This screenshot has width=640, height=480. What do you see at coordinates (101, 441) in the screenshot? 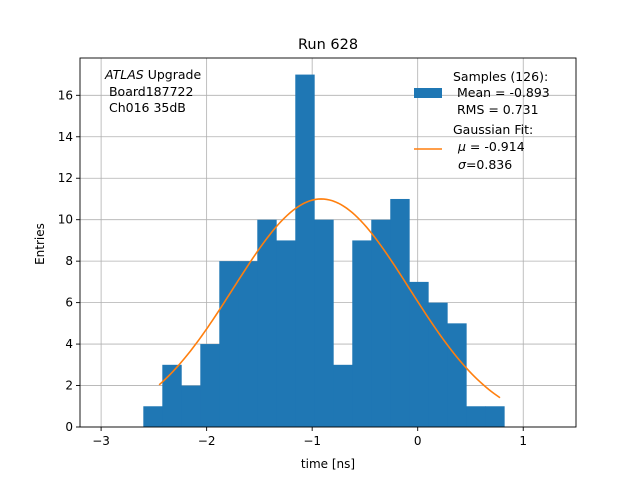
I see `x-tick-label: −3` at bounding box center [101, 441].